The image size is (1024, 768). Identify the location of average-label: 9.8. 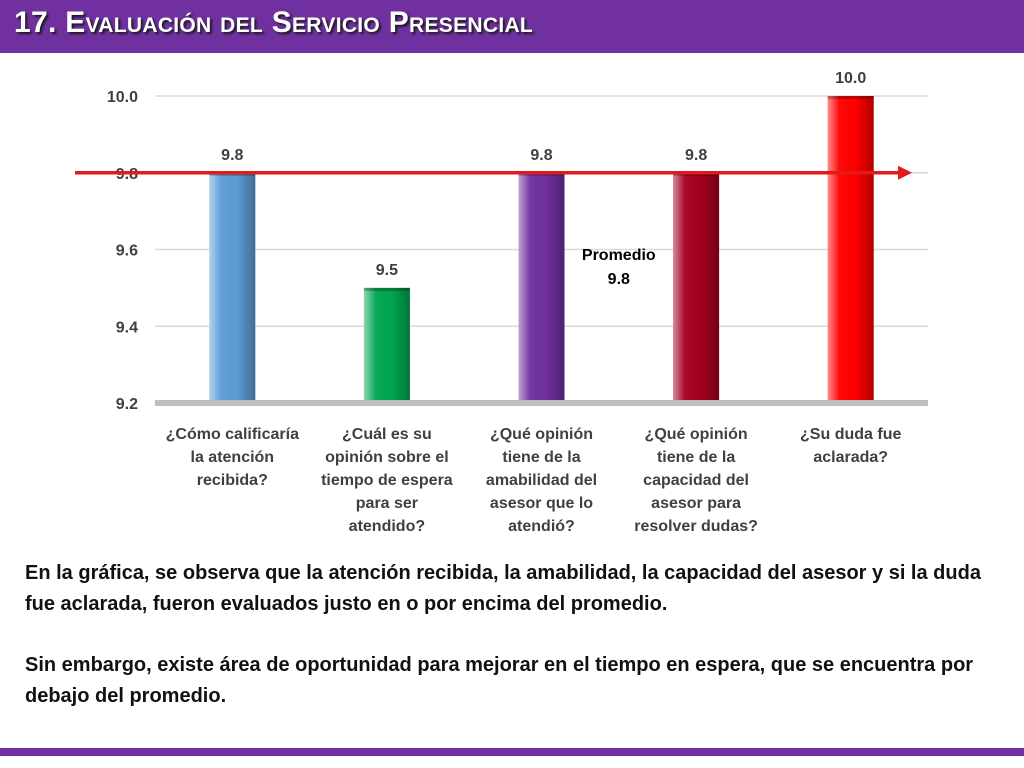
(619, 279).